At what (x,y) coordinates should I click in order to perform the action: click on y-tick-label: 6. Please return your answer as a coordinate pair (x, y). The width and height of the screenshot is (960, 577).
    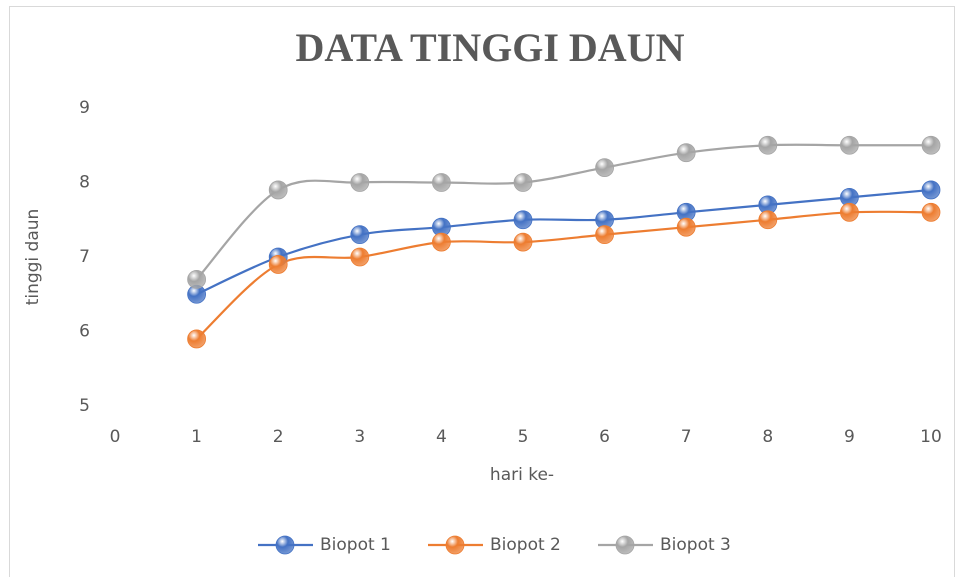
    Looking at the image, I should click on (84, 332).